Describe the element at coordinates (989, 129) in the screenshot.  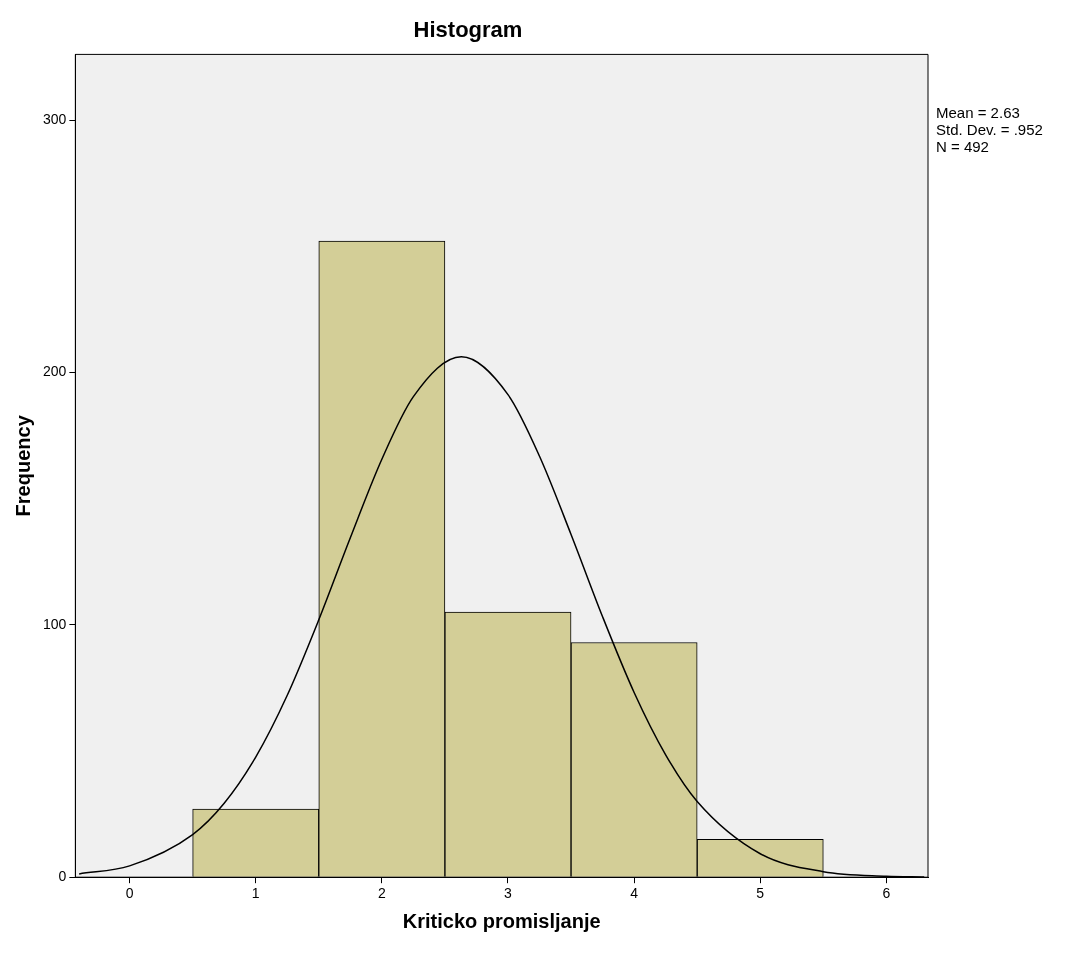
I see `text: Std. Dev. = .952` at that location.